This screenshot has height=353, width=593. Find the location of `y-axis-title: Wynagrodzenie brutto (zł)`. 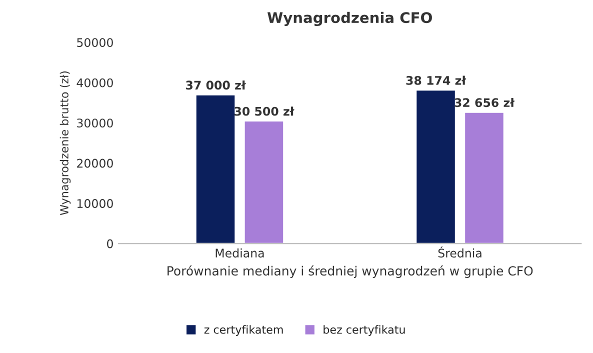

y-axis-title: Wynagrodzenie brutto (zł) is located at coordinates (65, 143).